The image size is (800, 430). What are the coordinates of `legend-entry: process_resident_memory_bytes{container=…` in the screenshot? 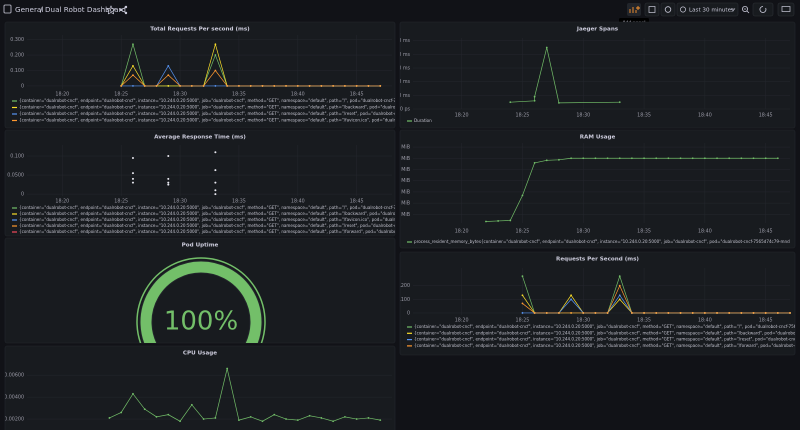 It's located at (602, 241).